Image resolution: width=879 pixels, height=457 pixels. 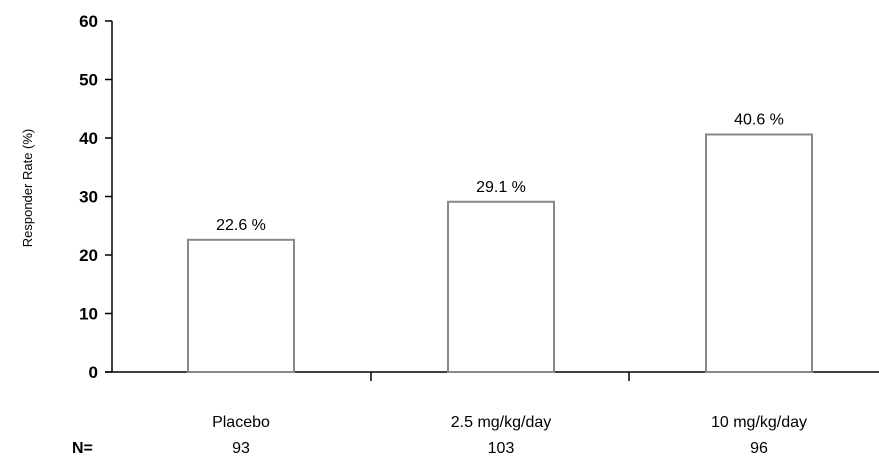 I want to click on x-axis, so click(x=492, y=376).